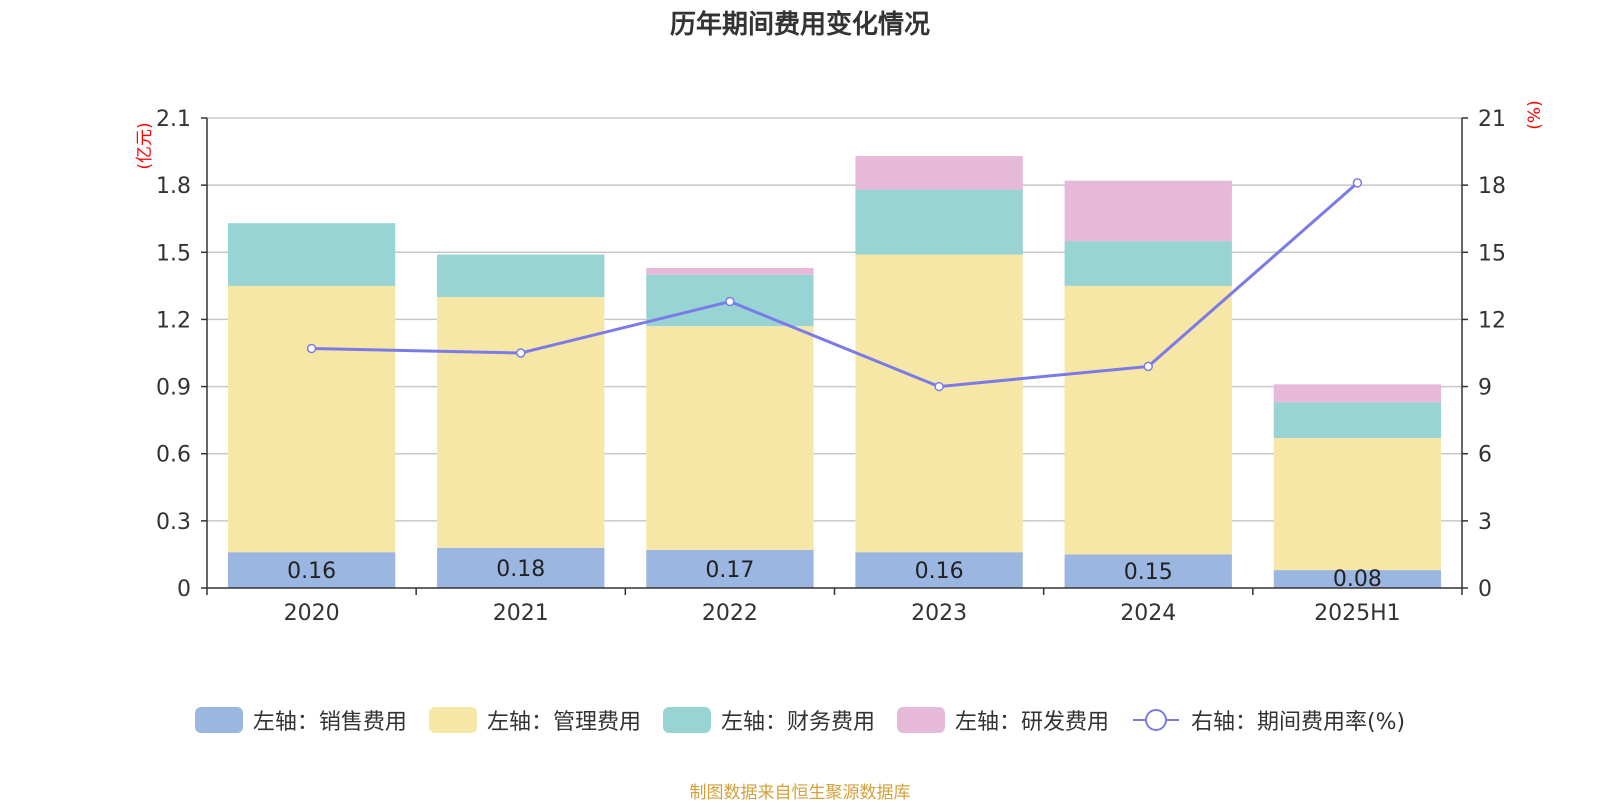 The width and height of the screenshot is (1600, 803). Describe the element at coordinates (1298, 722) in the screenshot. I see `legend-label: 右轴：期间费用率(%)` at that location.